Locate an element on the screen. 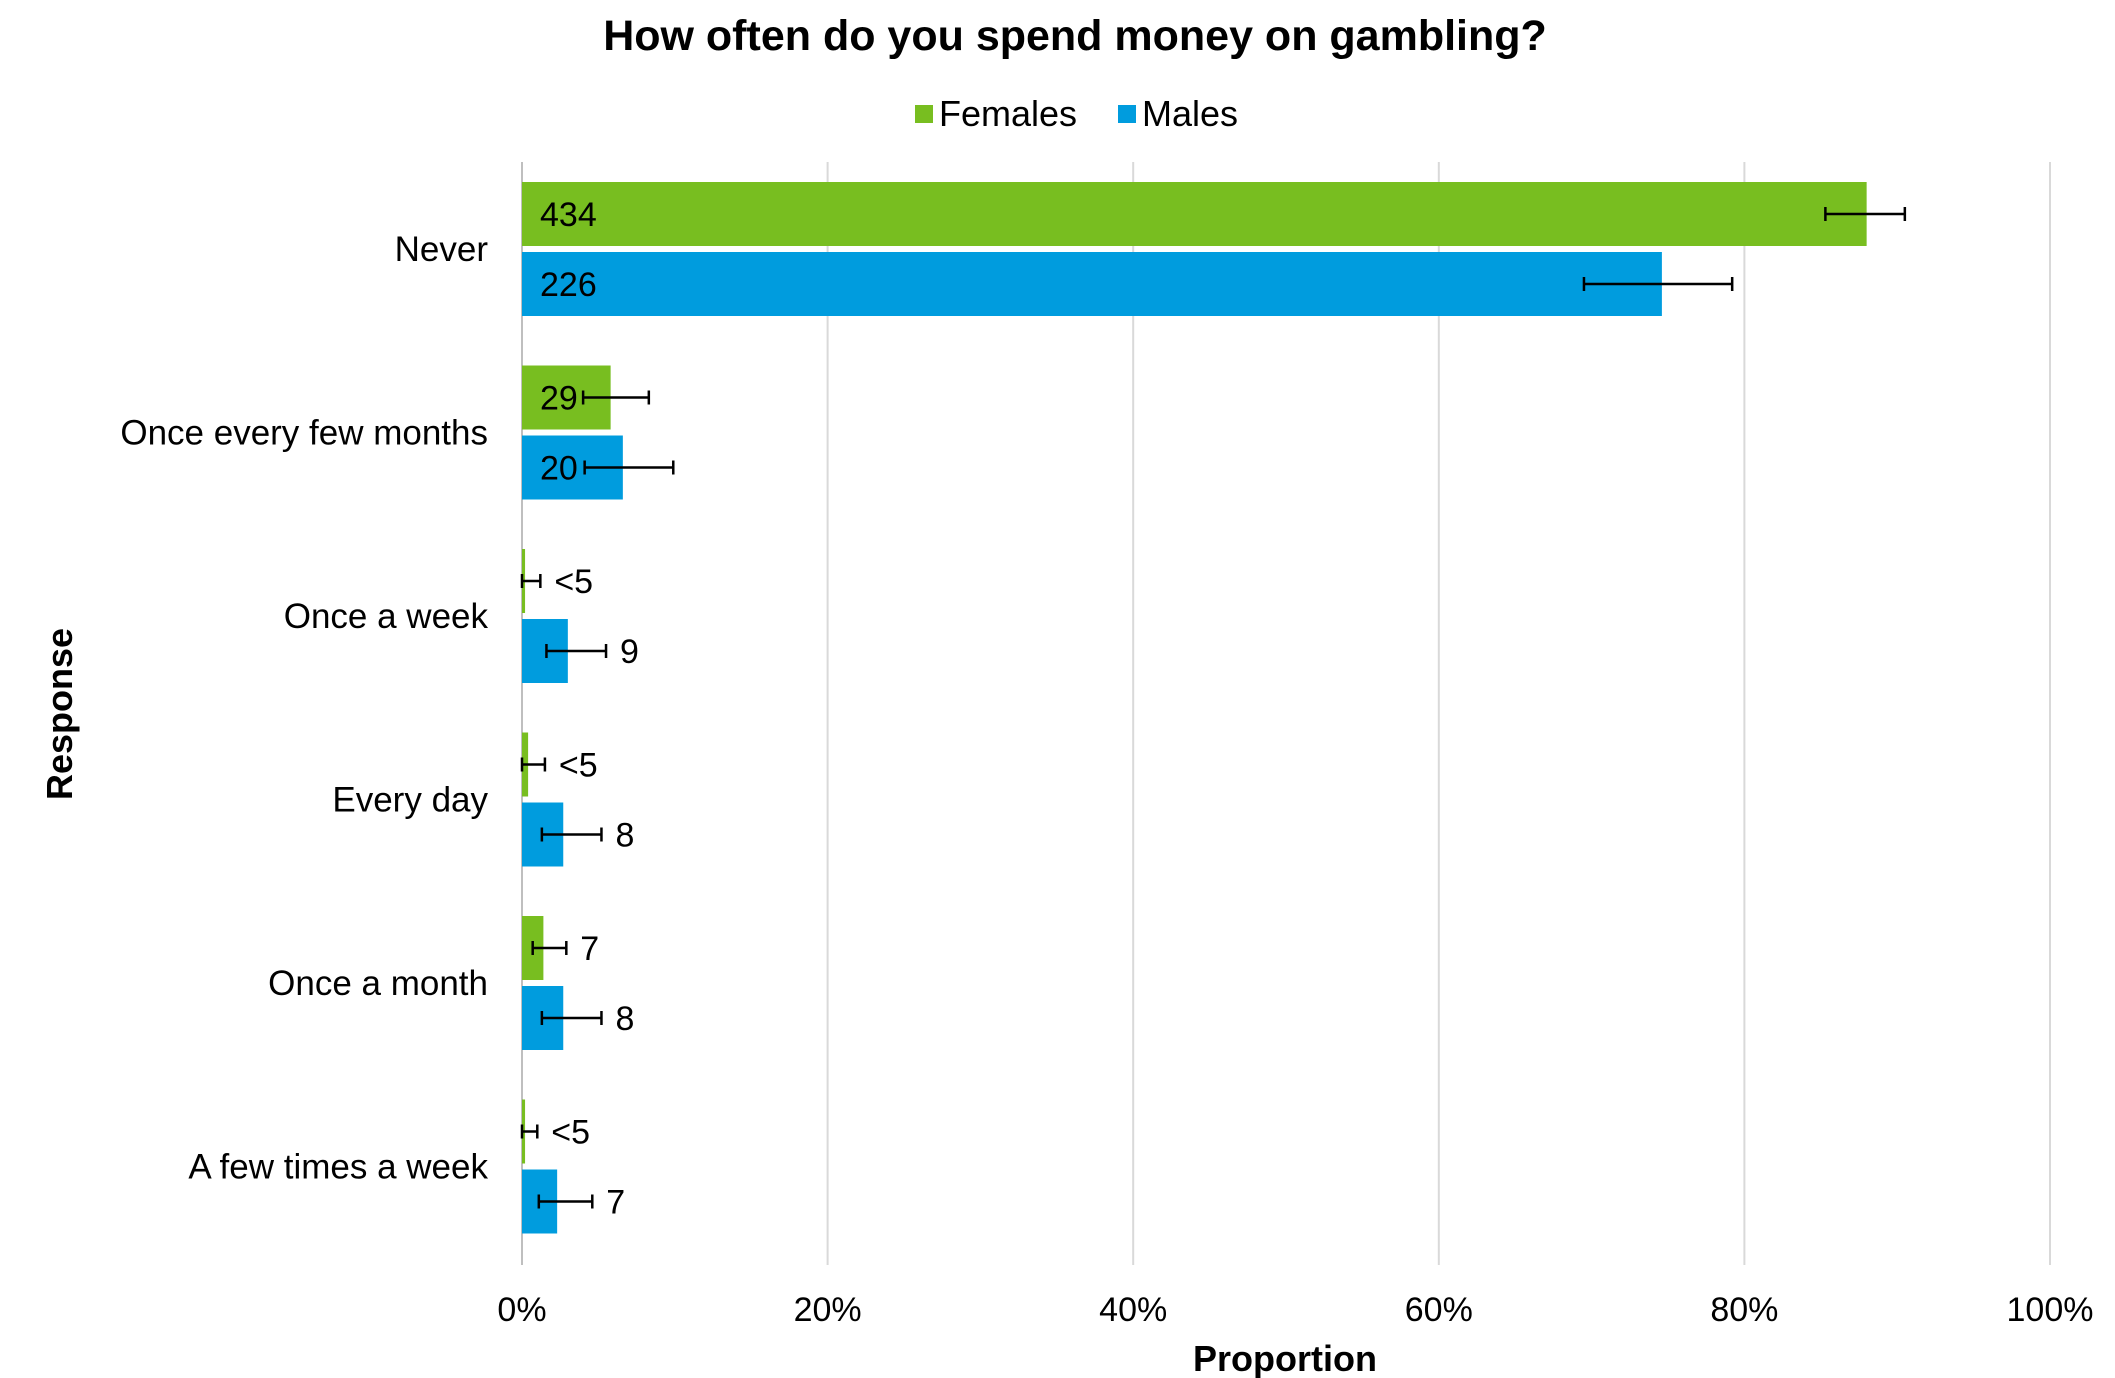  category-label: Once a week is located at coordinates (386, 616).